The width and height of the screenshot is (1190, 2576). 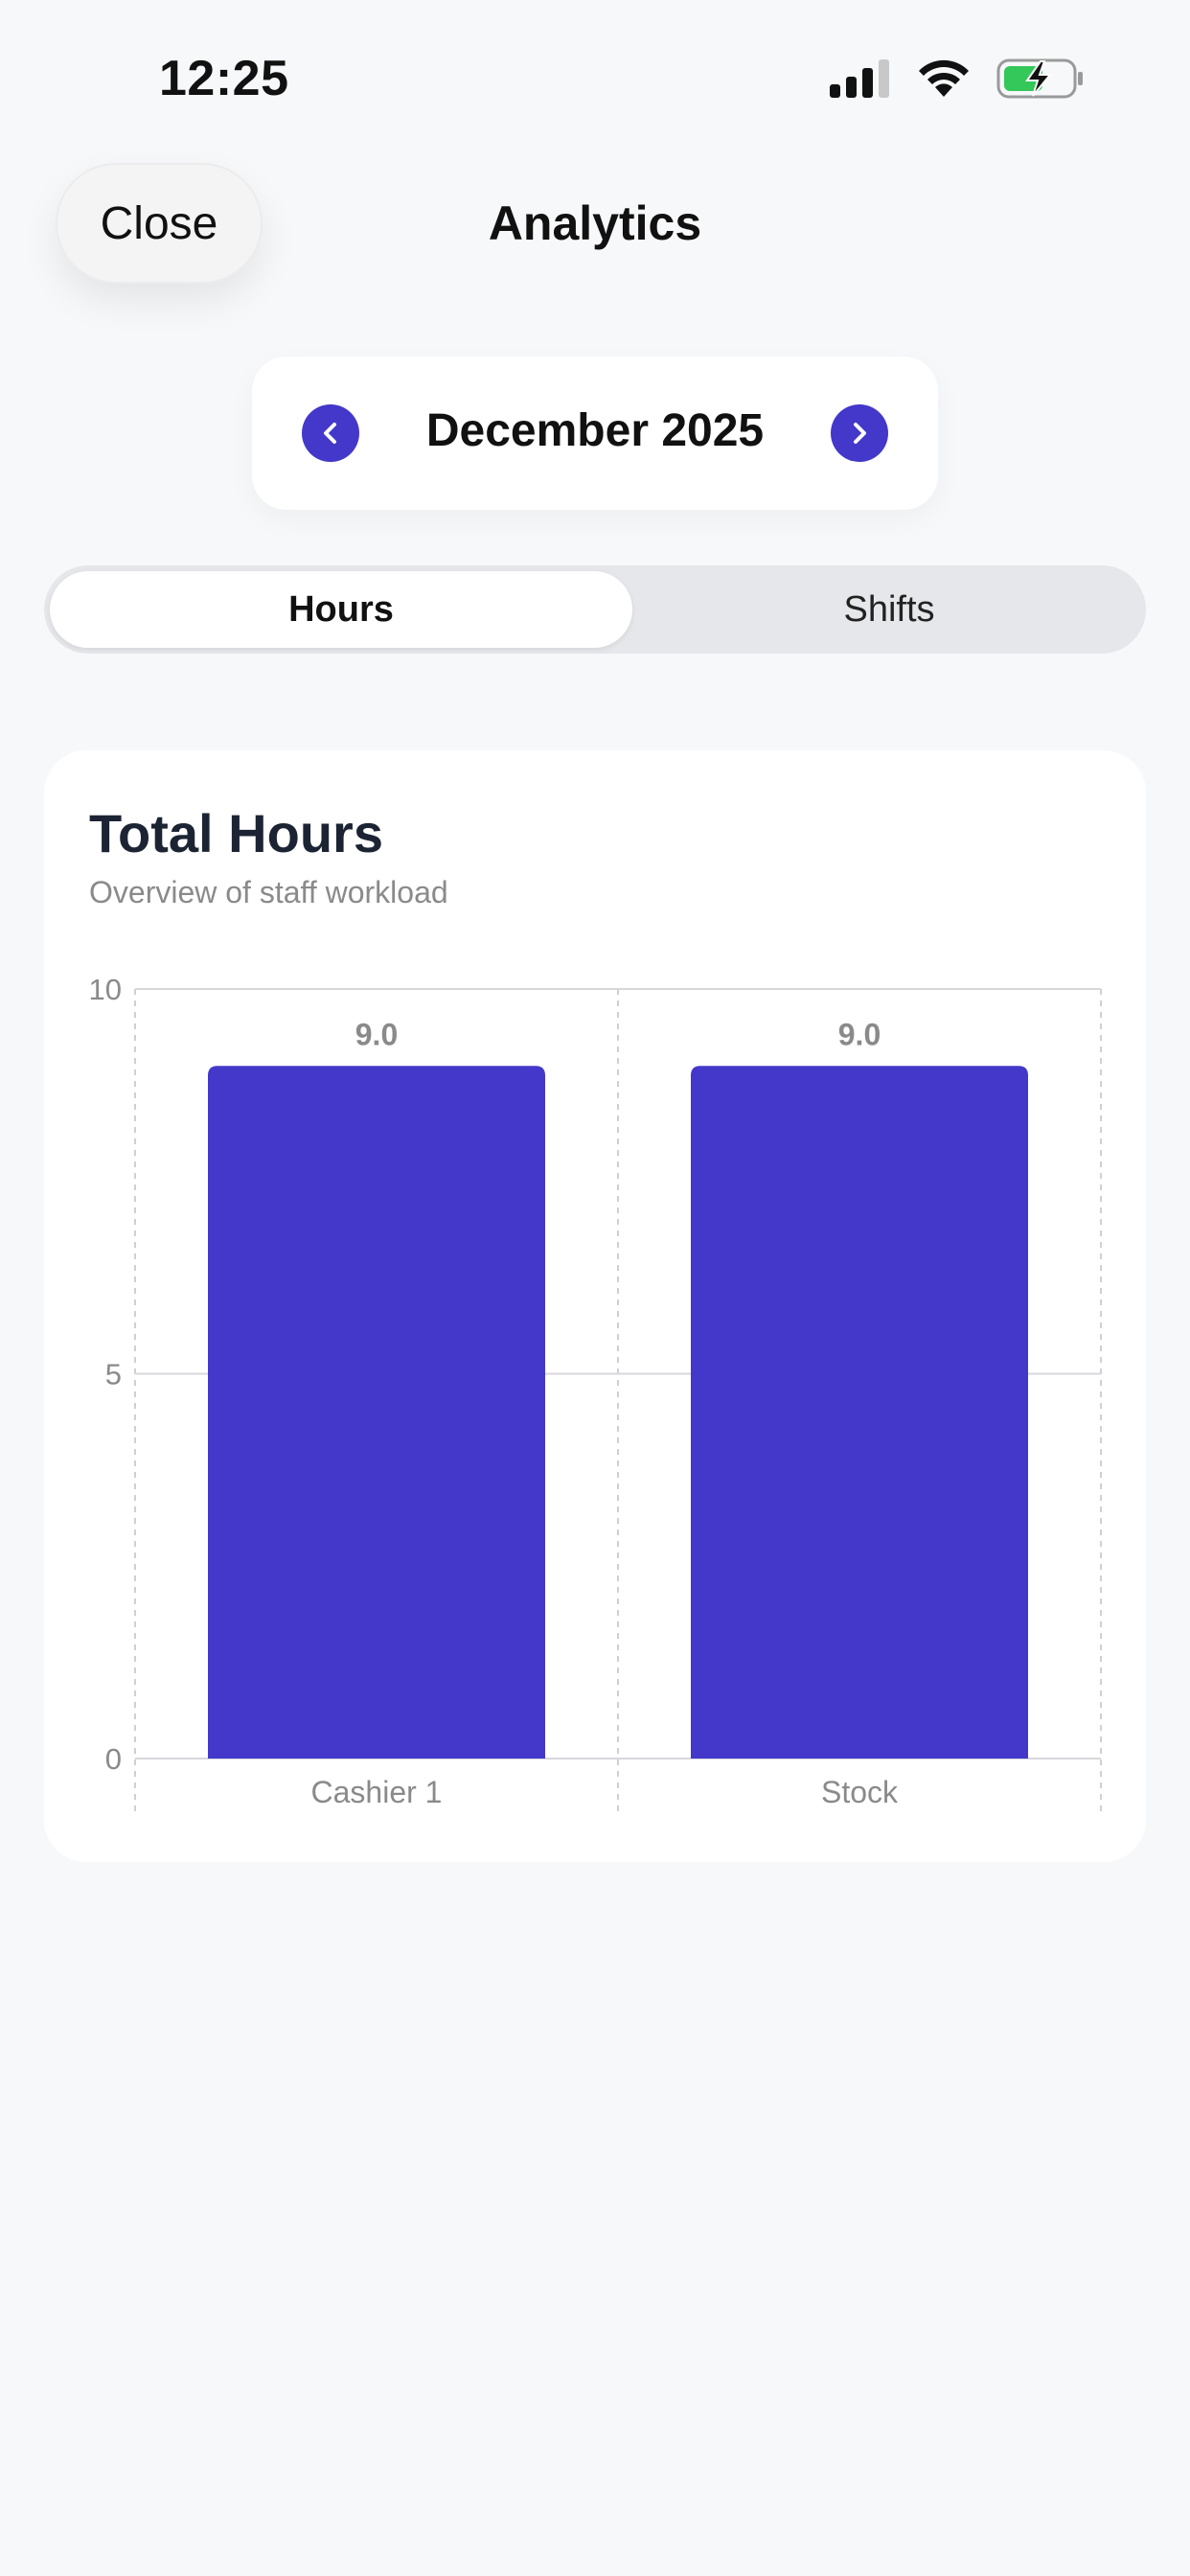 What do you see at coordinates (159, 223) in the screenshot?
I see `close-button: Close` at bounding box center [159, 223].